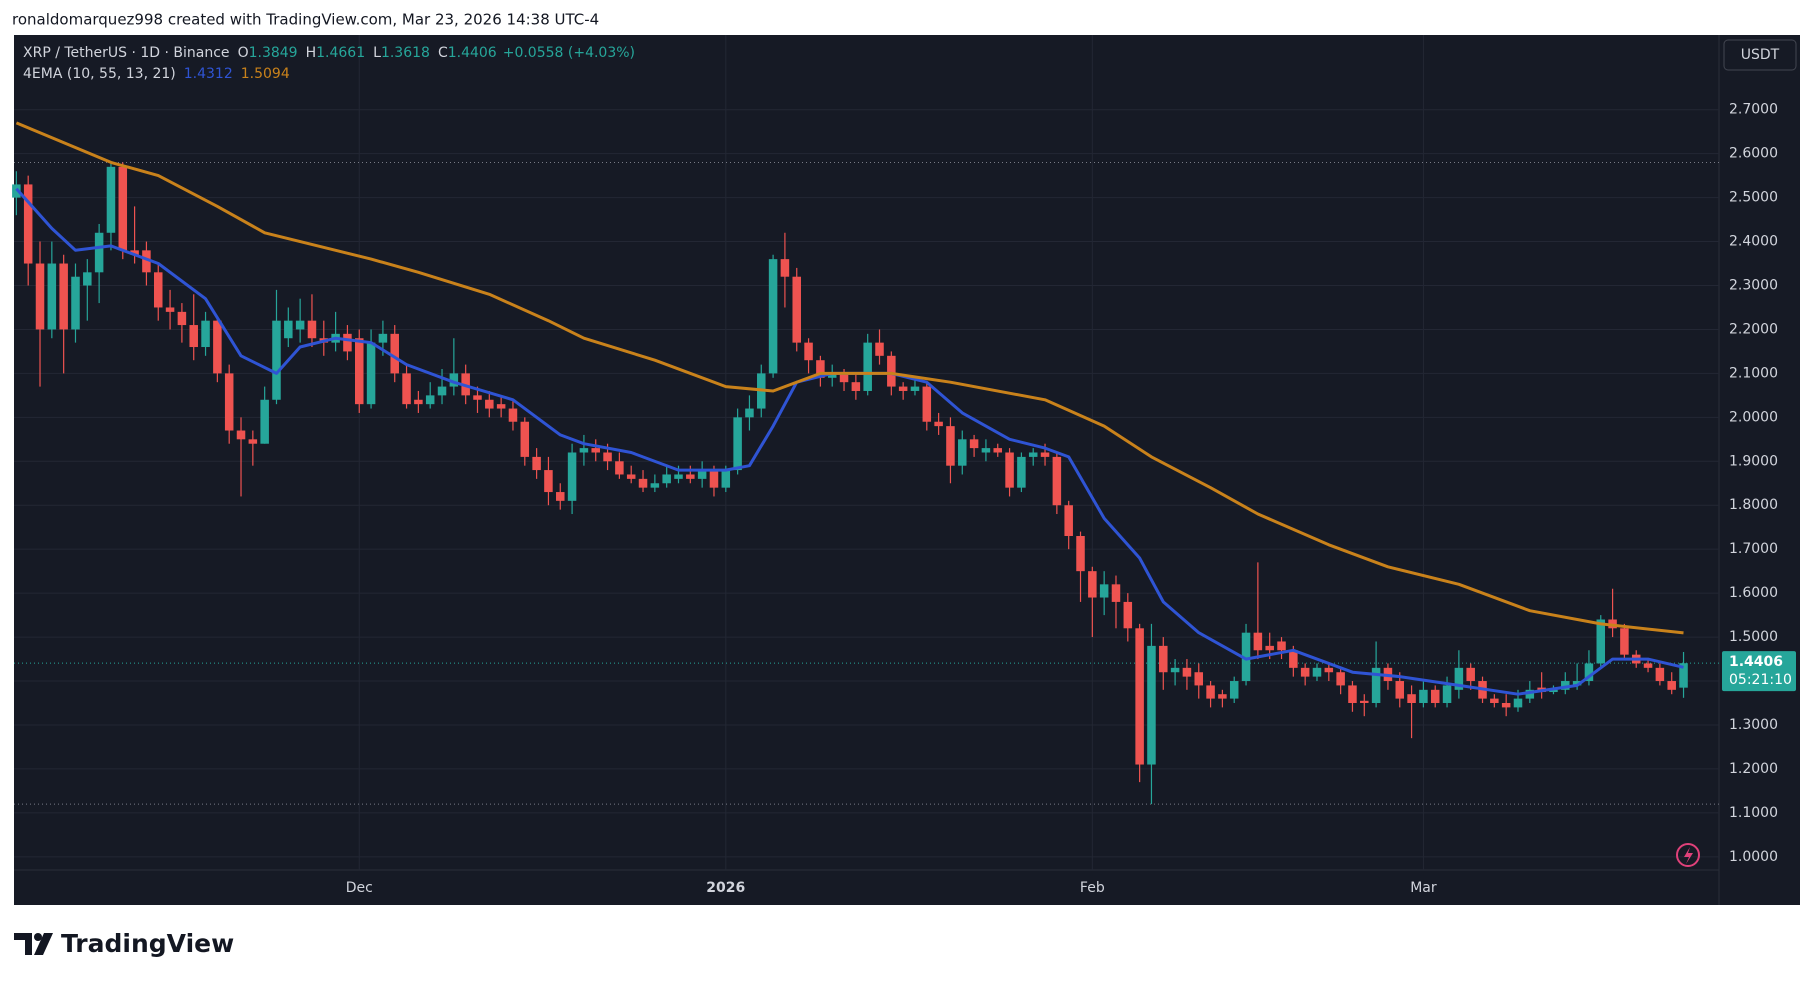 The image size is (1814, 981). What do you see at coordinates (1753, 857) in the screenshot?
I see `y-tick-label: 1.0000` at bounding box center [1753, 857].